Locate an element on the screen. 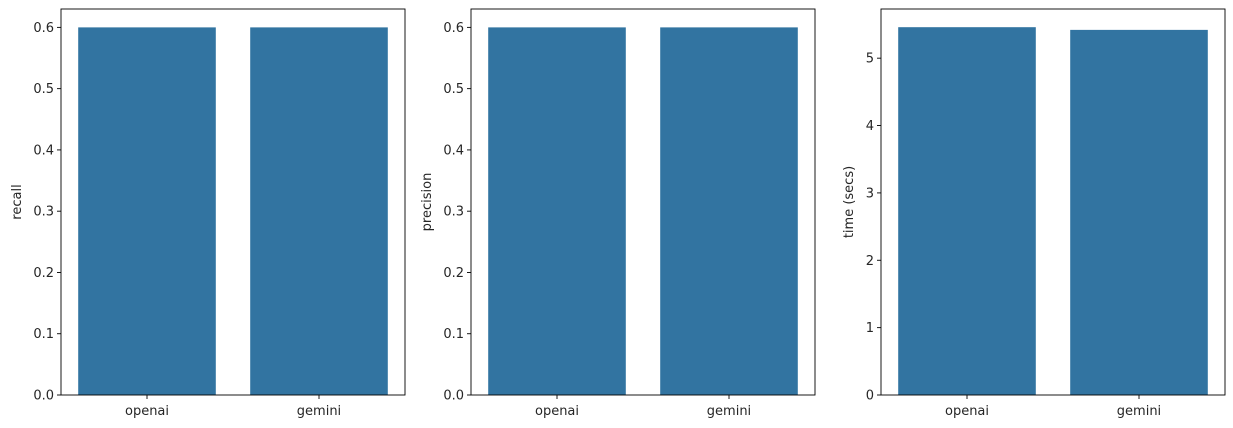 The height and width of the screenshot is (428, 1233). y-tick-label: 0 is located at coordinates (870, 396).